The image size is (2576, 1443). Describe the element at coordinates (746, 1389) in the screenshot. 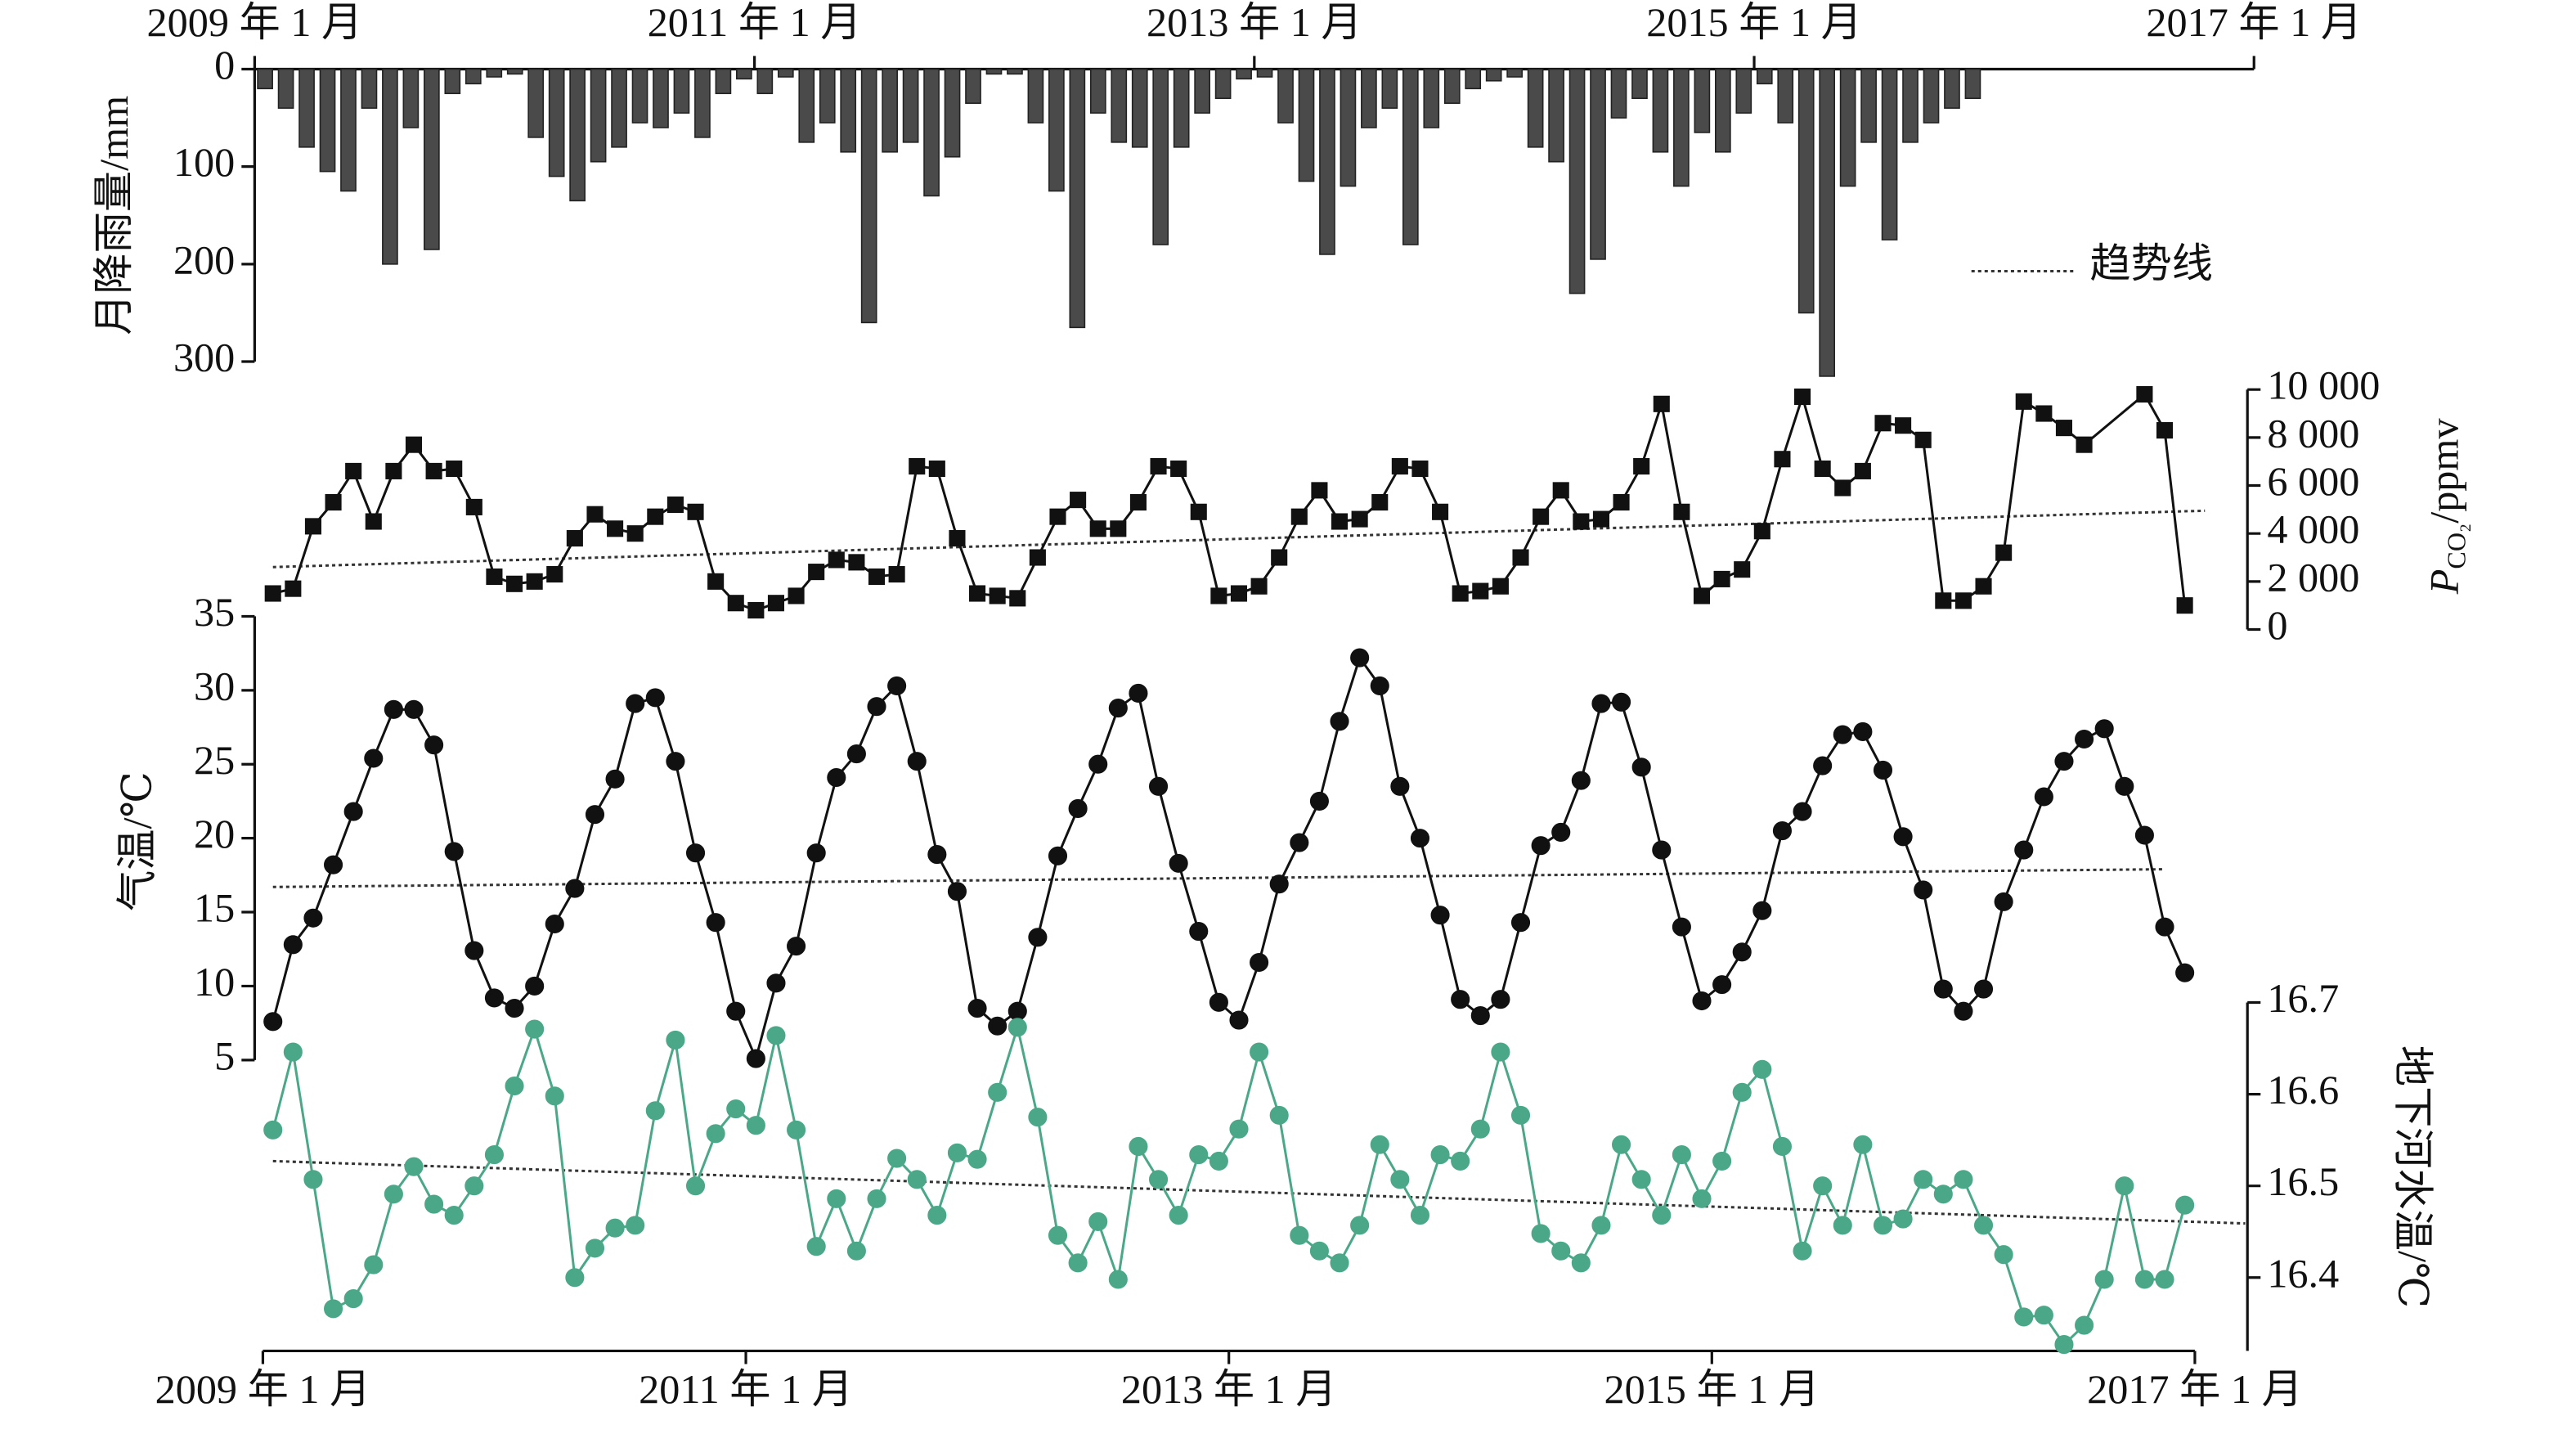

I see `x-tick-label: 2011 年 1 月` at that location.